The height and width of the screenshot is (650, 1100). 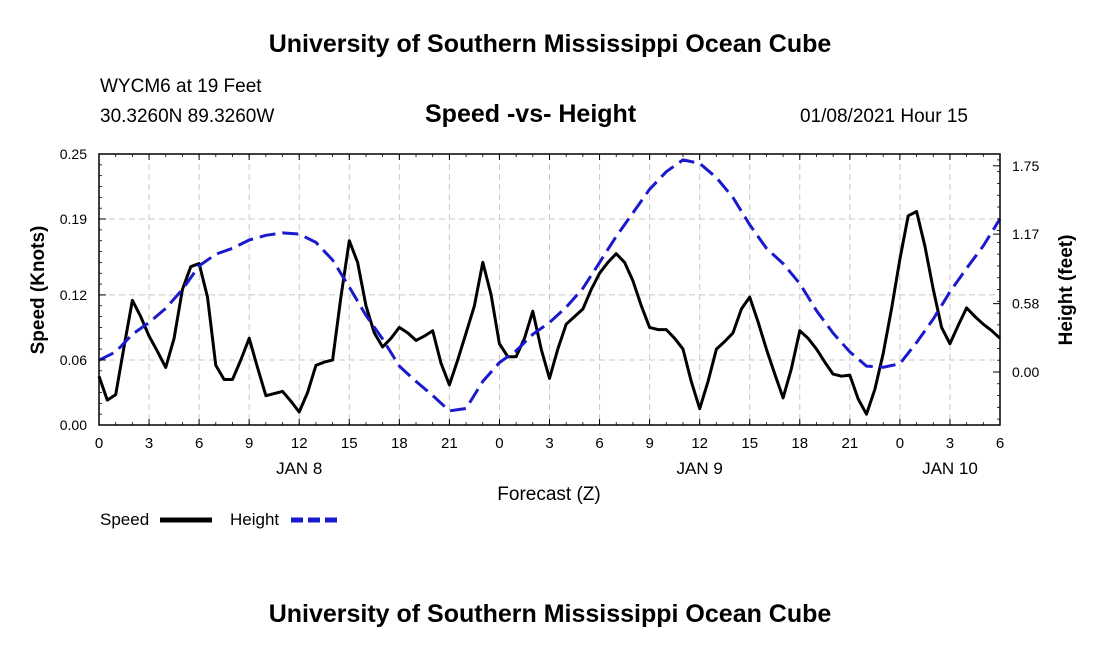 I want to click on y-left-tick-label: 0.00, so click(x=73, y=425).